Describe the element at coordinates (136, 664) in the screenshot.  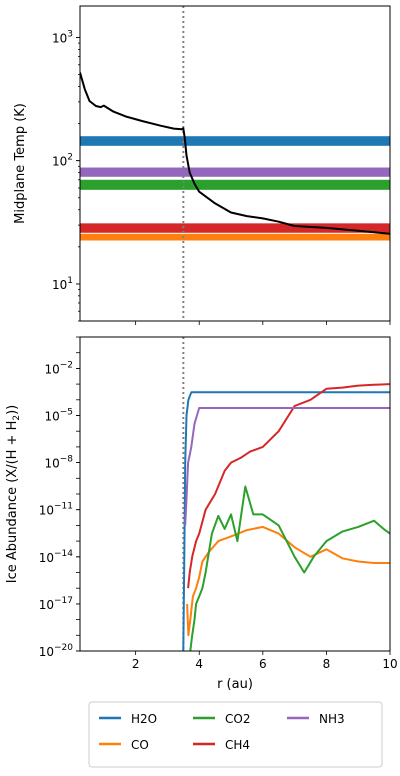
I see `x-tick-label: 2` at that location.